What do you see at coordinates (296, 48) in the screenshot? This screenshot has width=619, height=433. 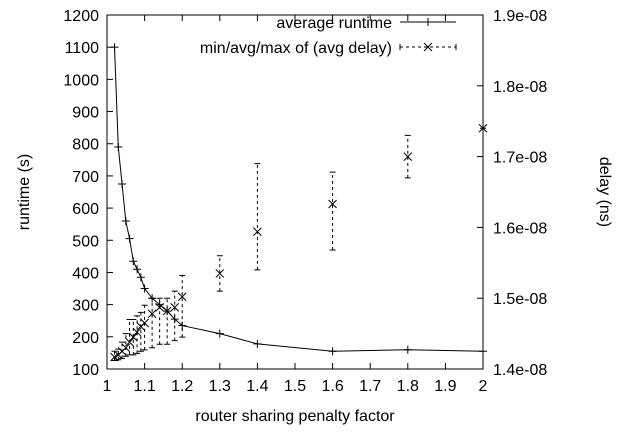 I see `legend-label-avg-delay: min/avg/max of (avg delay)` at bounding box center [296, 48].